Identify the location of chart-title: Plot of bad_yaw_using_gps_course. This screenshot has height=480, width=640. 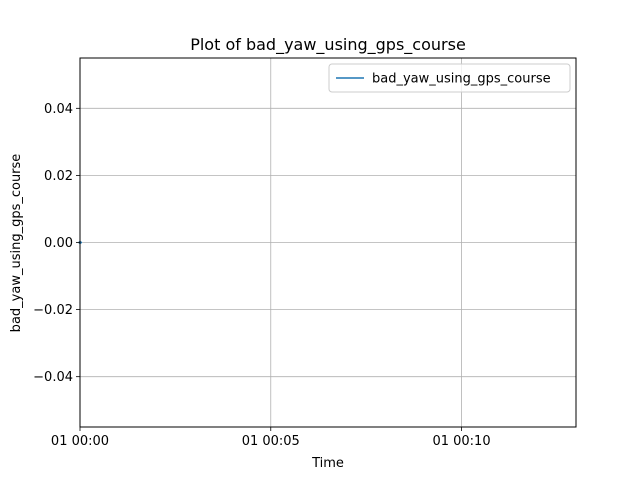
(328, 45).